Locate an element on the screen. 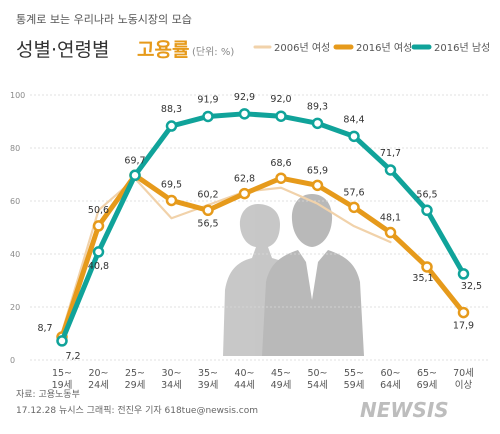 The image size is (500, 434). source-text: 자료: 고용노동부 is located at coordinates (48, 394).